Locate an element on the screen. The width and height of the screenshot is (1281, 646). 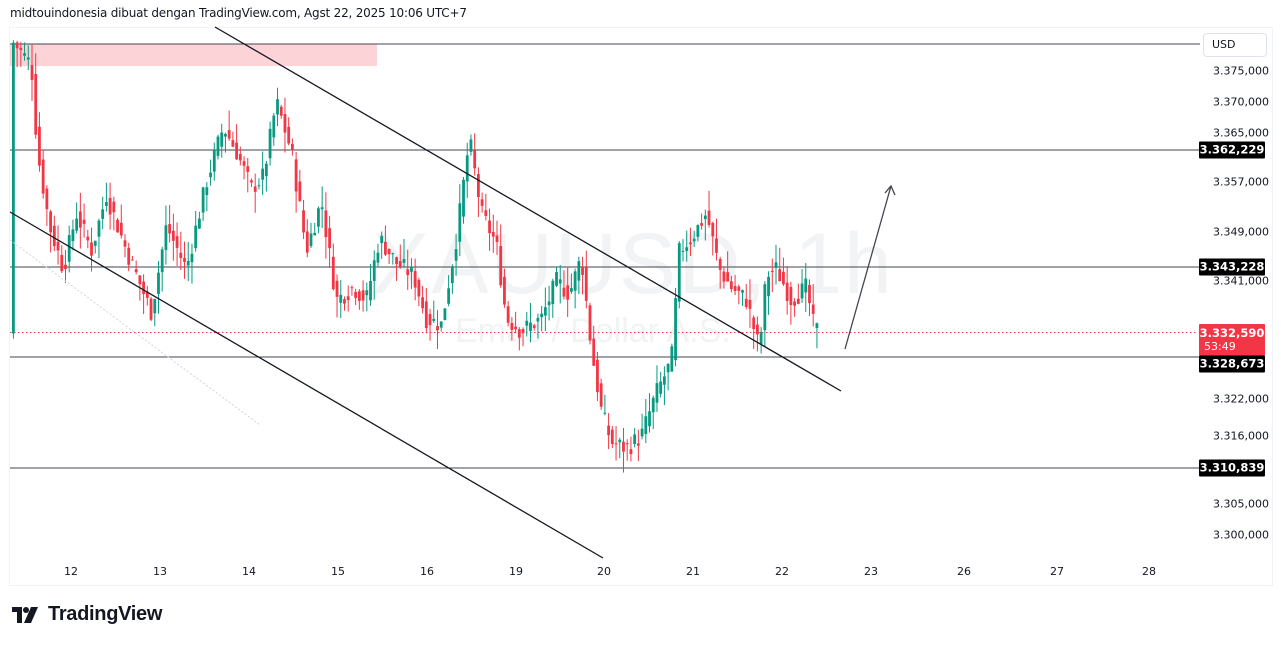
currency-selector: USD is located at coordinates (1235, 45).